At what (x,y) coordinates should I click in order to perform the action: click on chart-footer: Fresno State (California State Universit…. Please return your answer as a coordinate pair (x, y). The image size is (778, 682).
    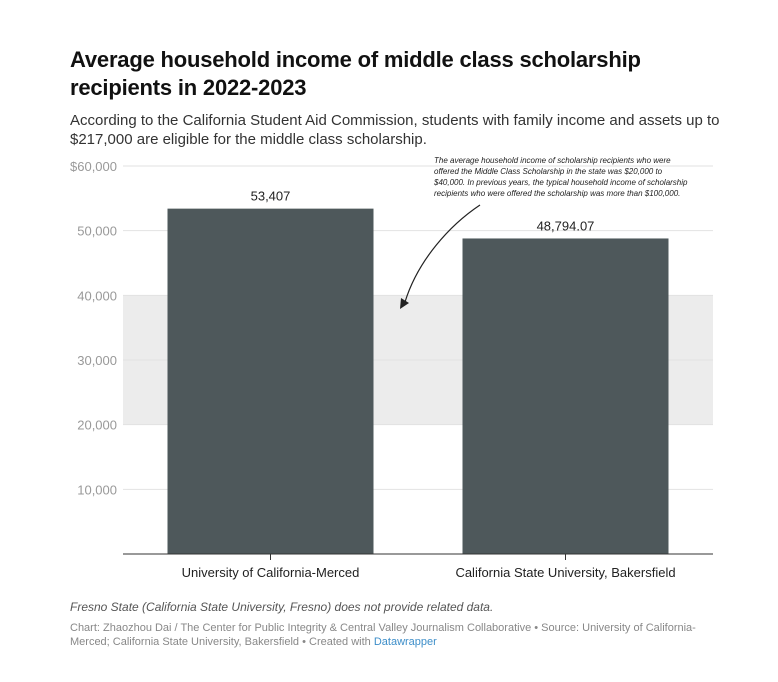
    Looking at the image, I should click on (395, 624).